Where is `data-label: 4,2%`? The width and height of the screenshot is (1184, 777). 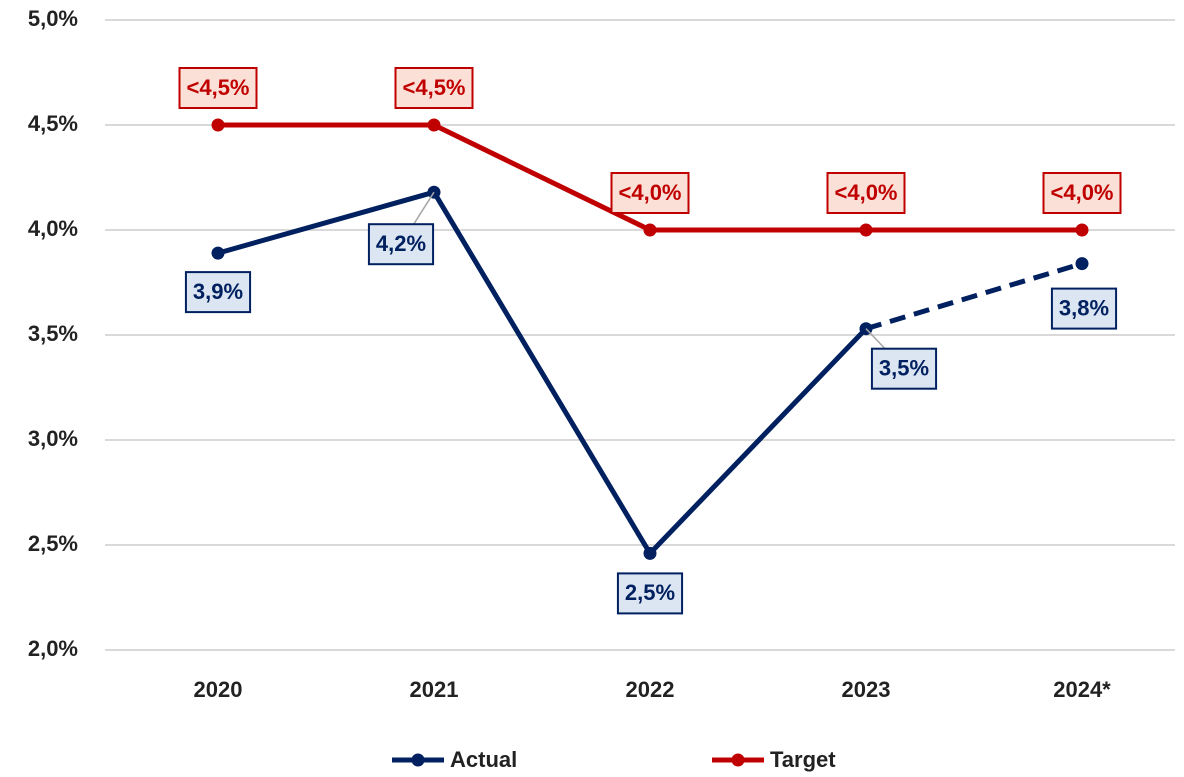 data-label: 4,2% is located at coordinates (401, 243).